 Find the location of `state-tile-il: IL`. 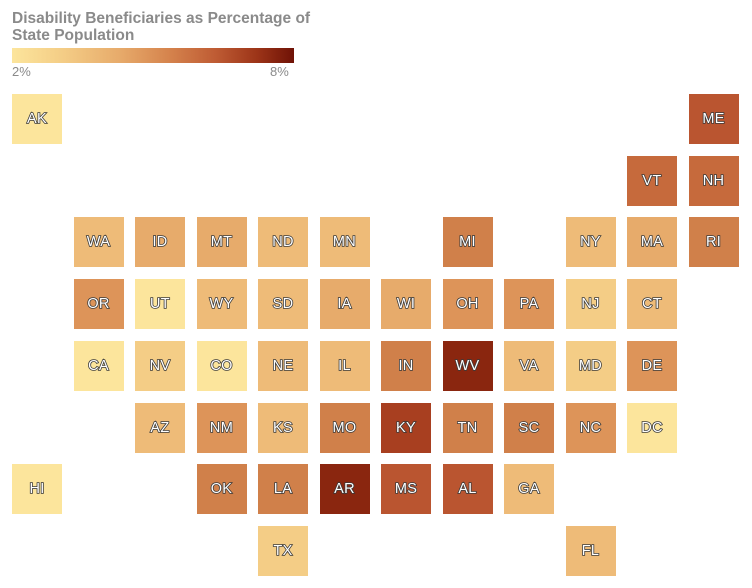

state-tile-il: IL is located at coordinates (344, 365).